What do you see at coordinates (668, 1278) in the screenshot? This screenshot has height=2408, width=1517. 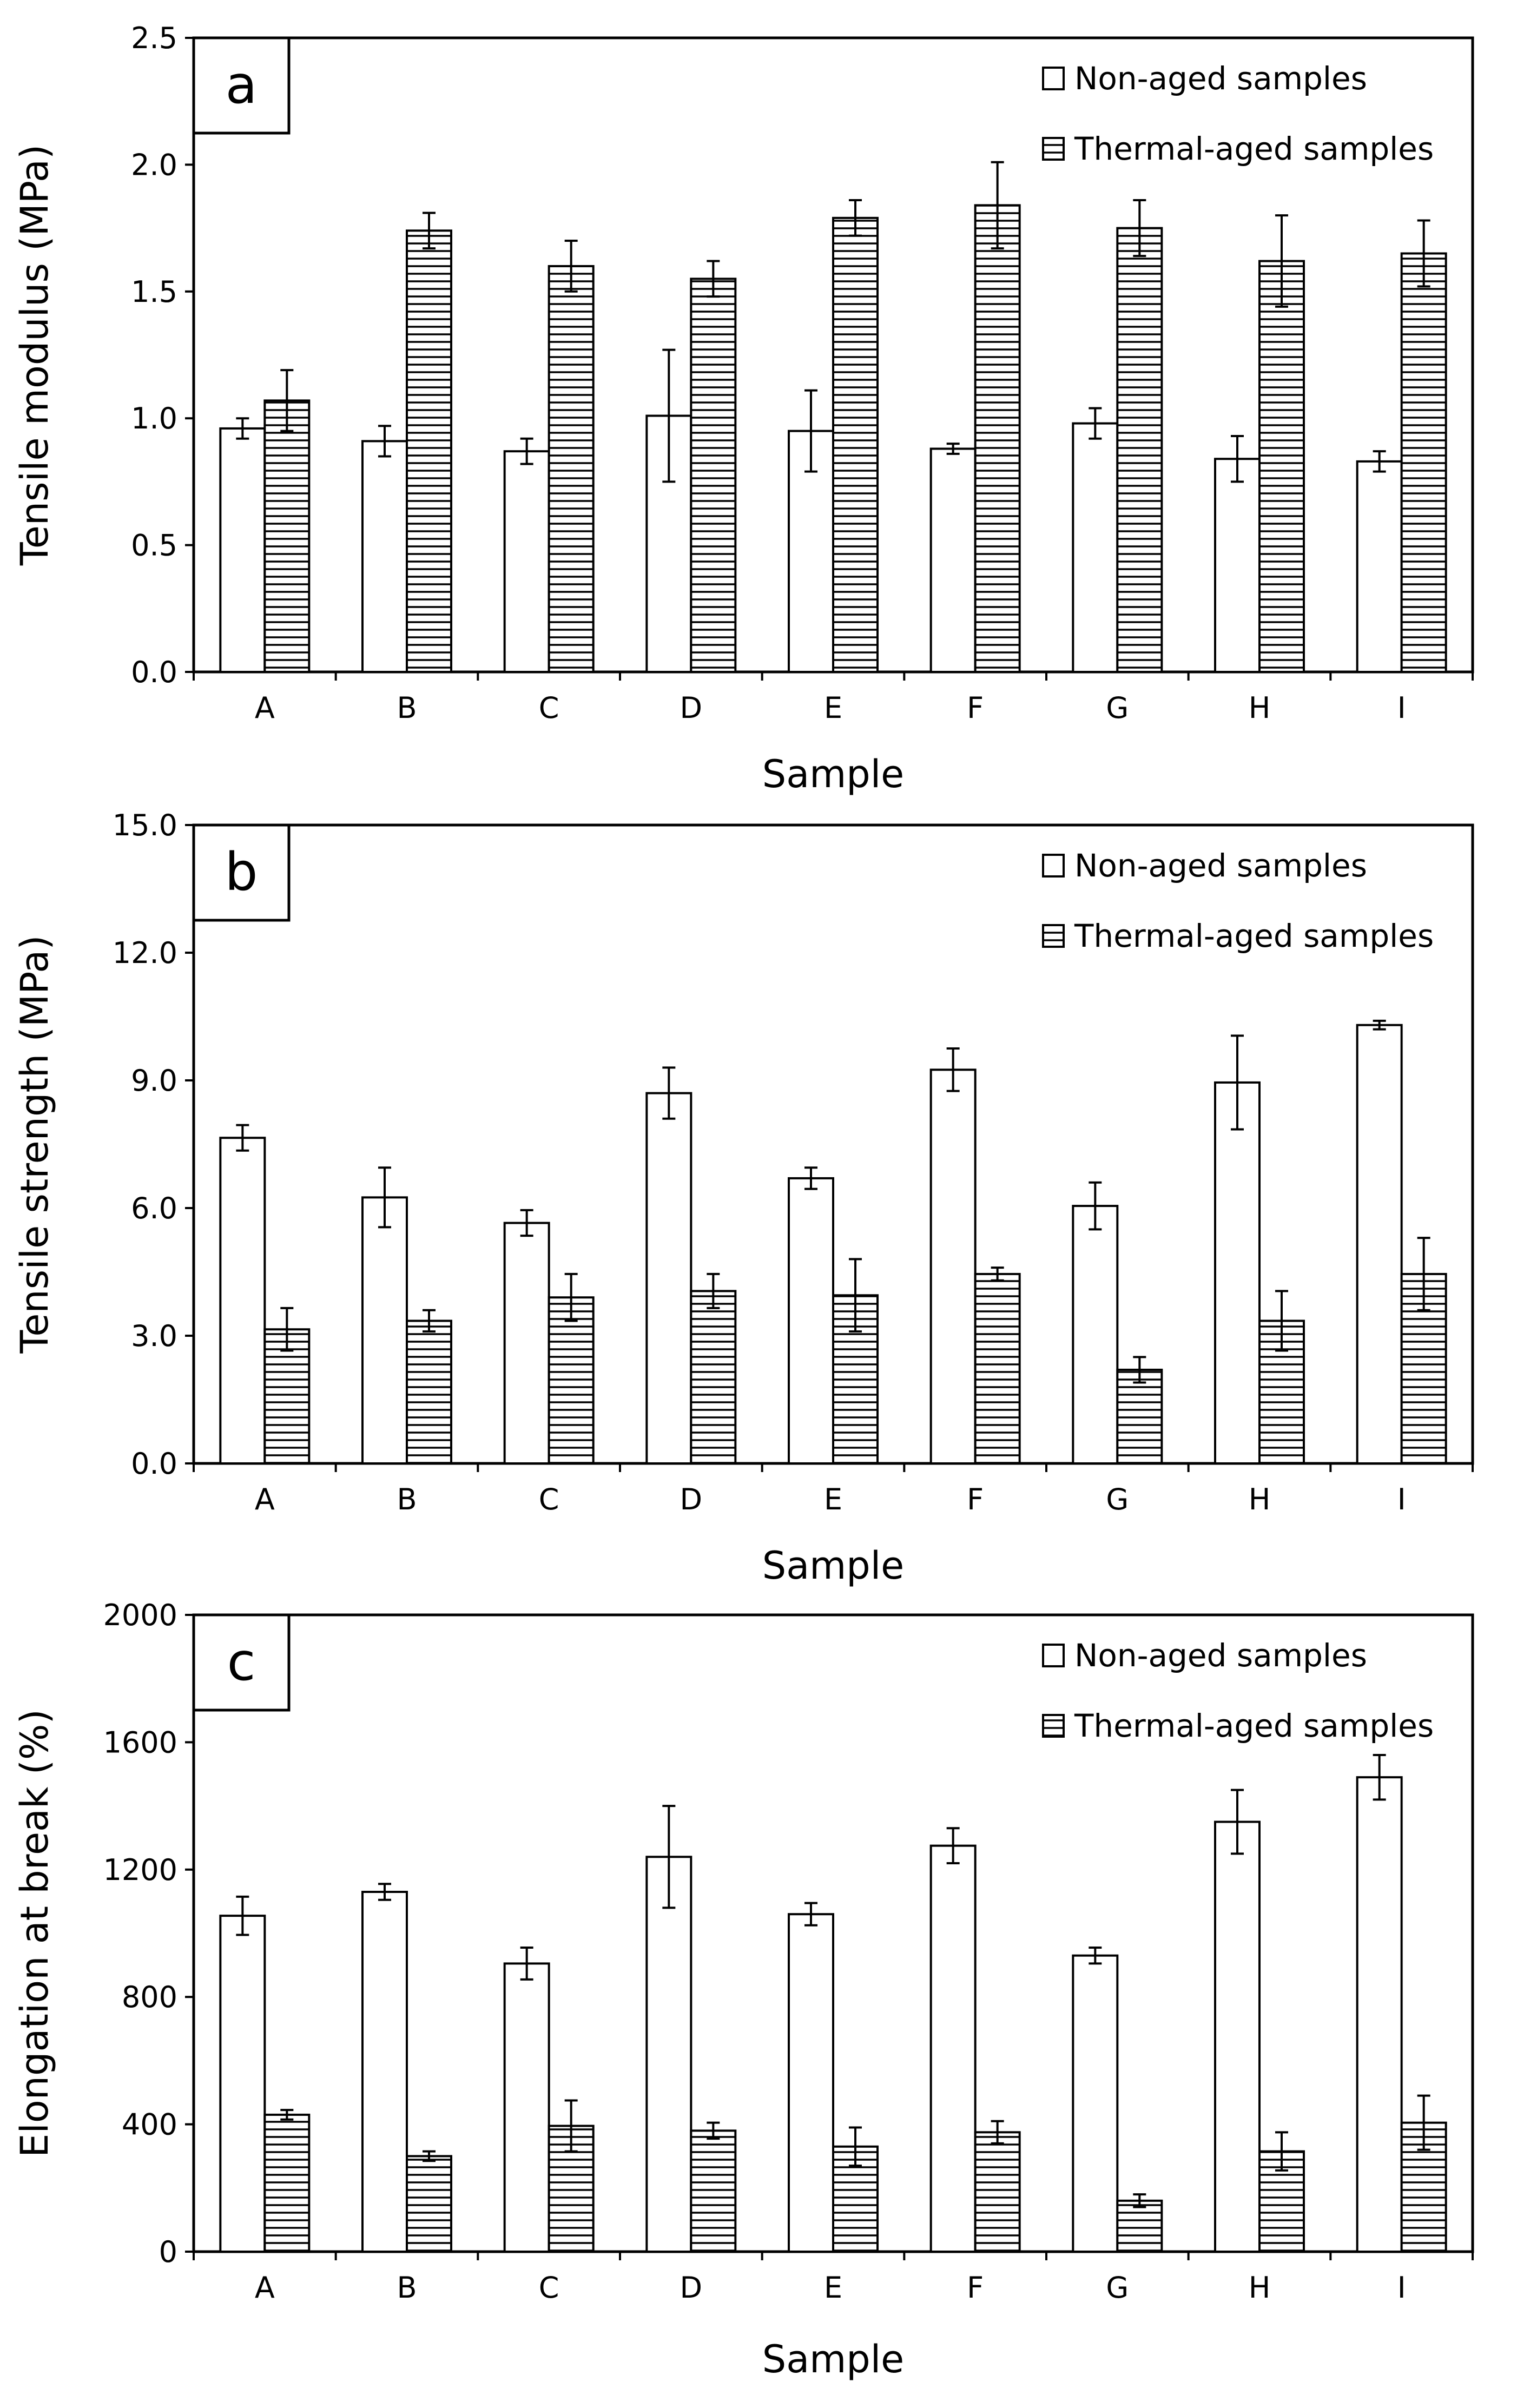 I see `bar-nonaged-D` at bounding box center [668, 1278].